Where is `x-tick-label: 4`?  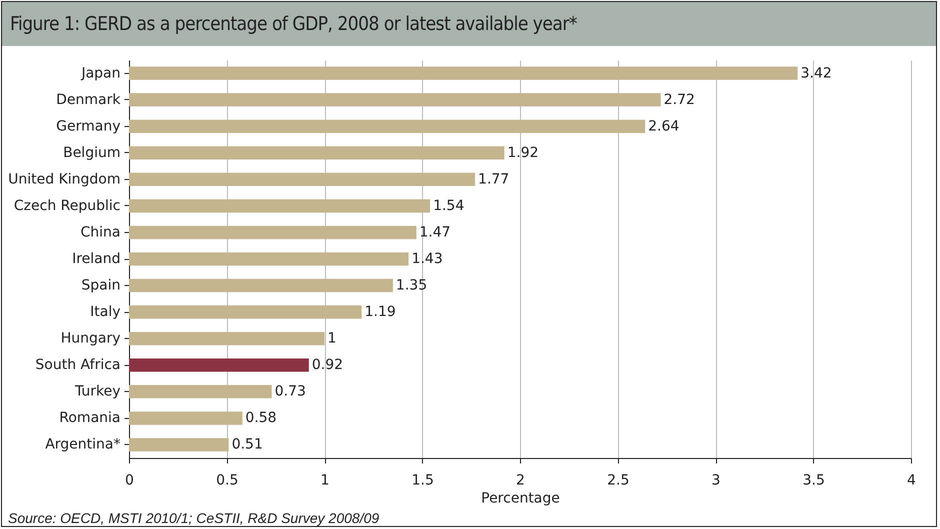
x-tick-label: 4 is located at coordinates (911, 480).